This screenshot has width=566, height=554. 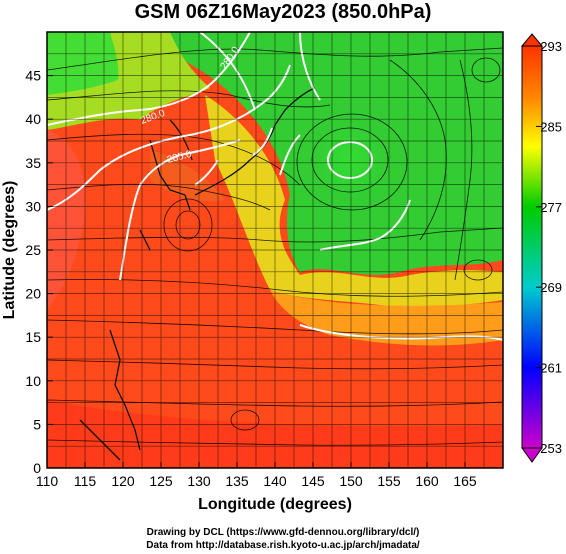 I want to click on colorbar: 253 261 269 277 285 293, so click(x=541, y=248).